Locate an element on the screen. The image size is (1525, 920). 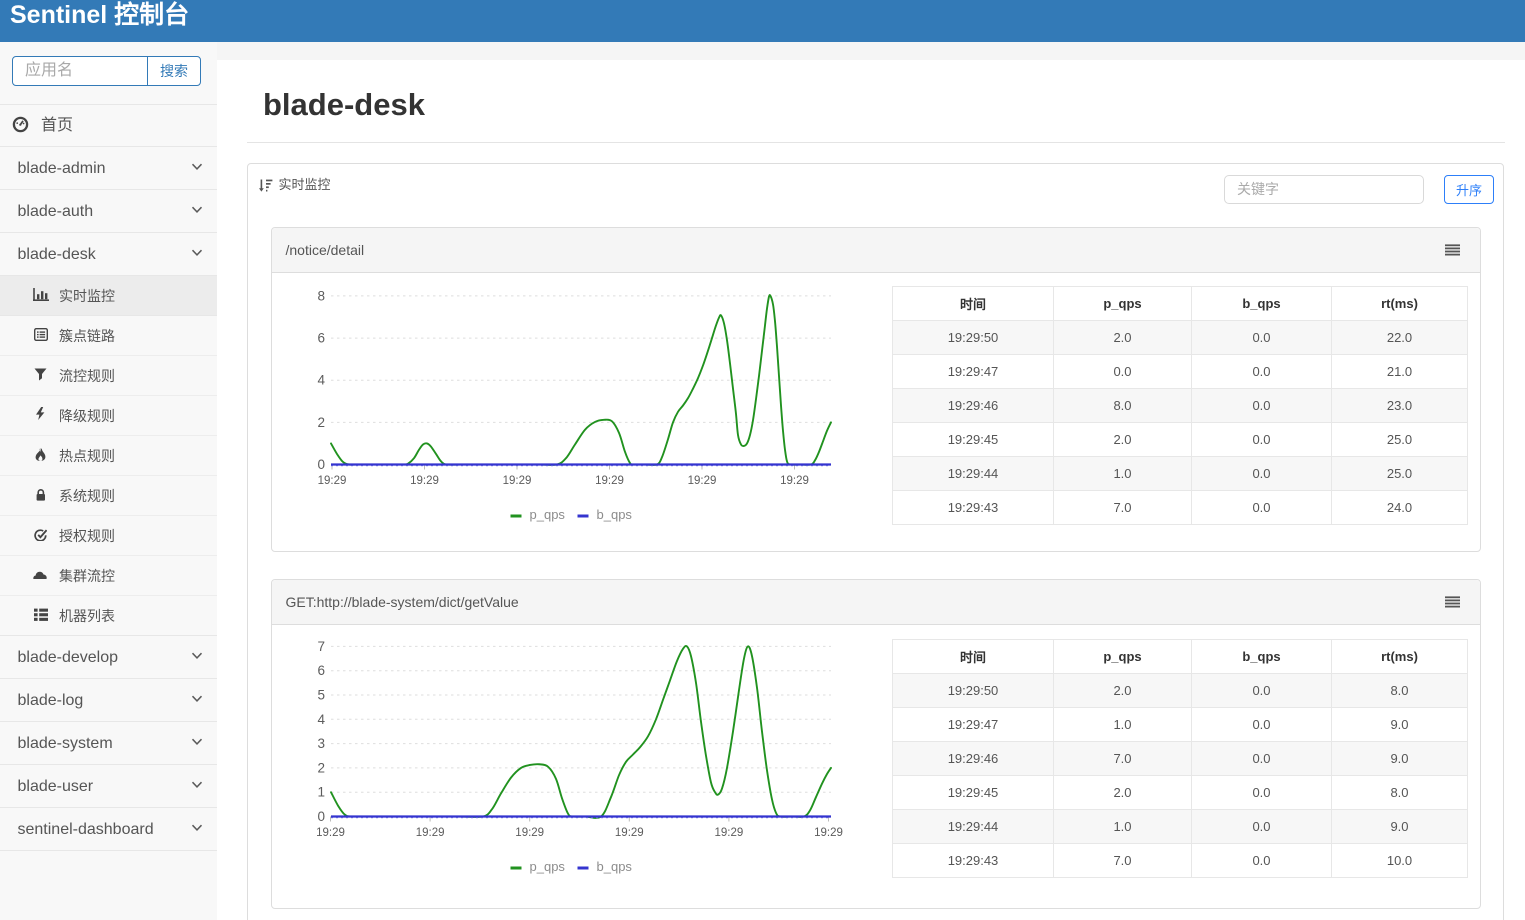
svg-text: 3 is located at coordinates (321, 743).